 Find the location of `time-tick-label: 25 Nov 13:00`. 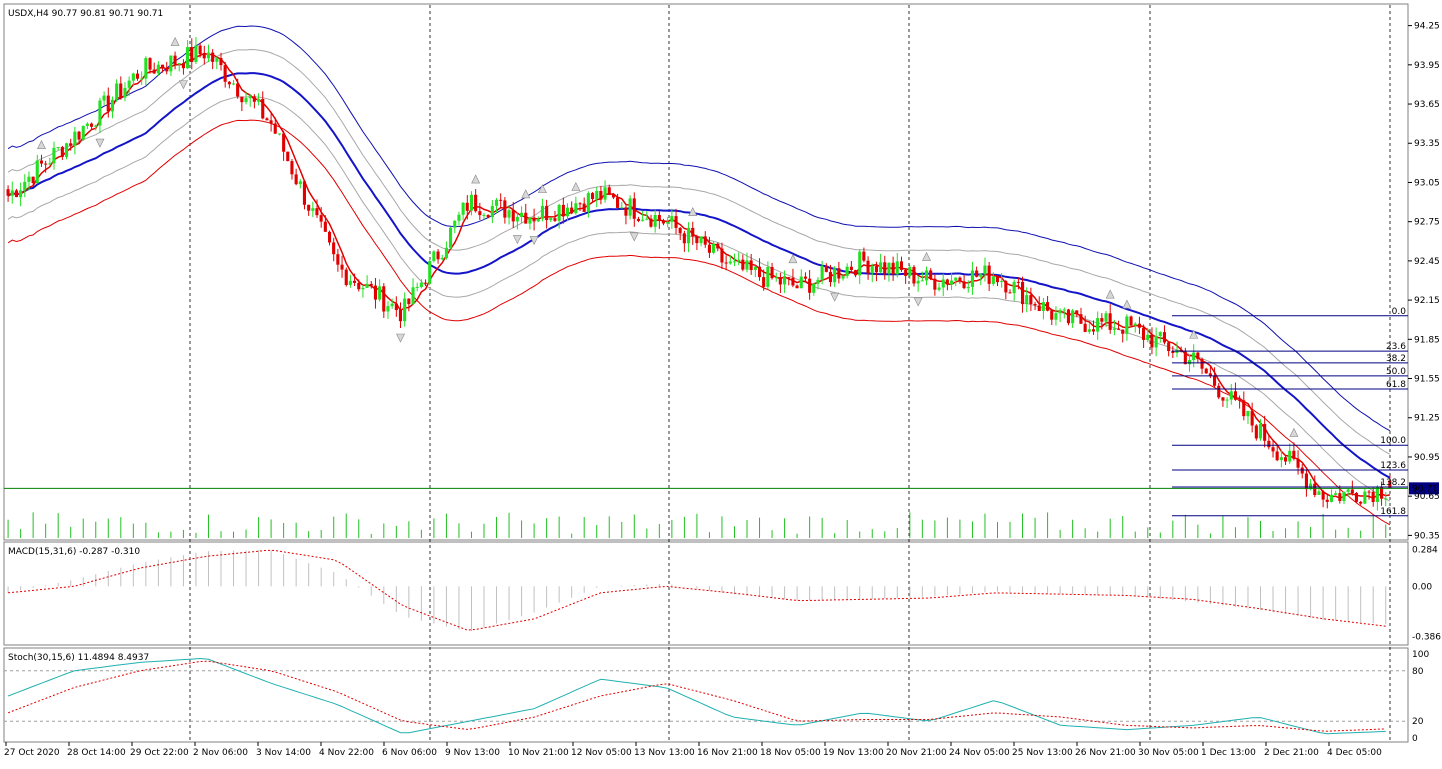

time-tick-label: 25 Nov 13:00 is located at coordinates (1042, 753).